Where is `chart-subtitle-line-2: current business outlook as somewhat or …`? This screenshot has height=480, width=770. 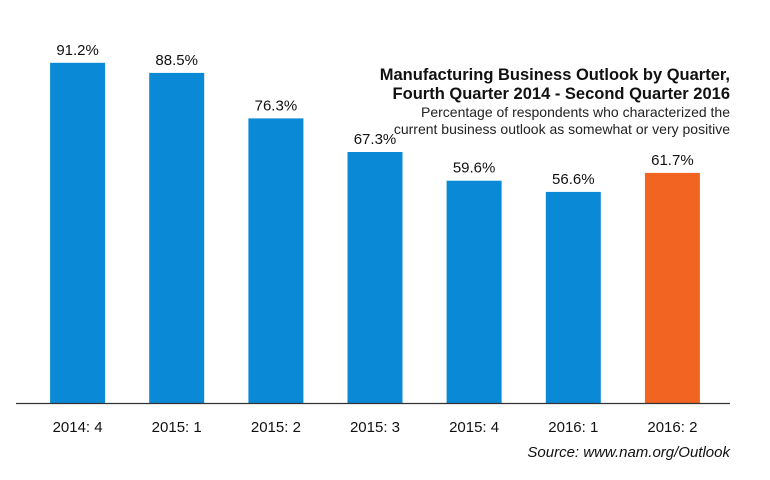
chart-subtitle-line-2: current business outlook as somewhat or … is located at coordinates (561, 128).